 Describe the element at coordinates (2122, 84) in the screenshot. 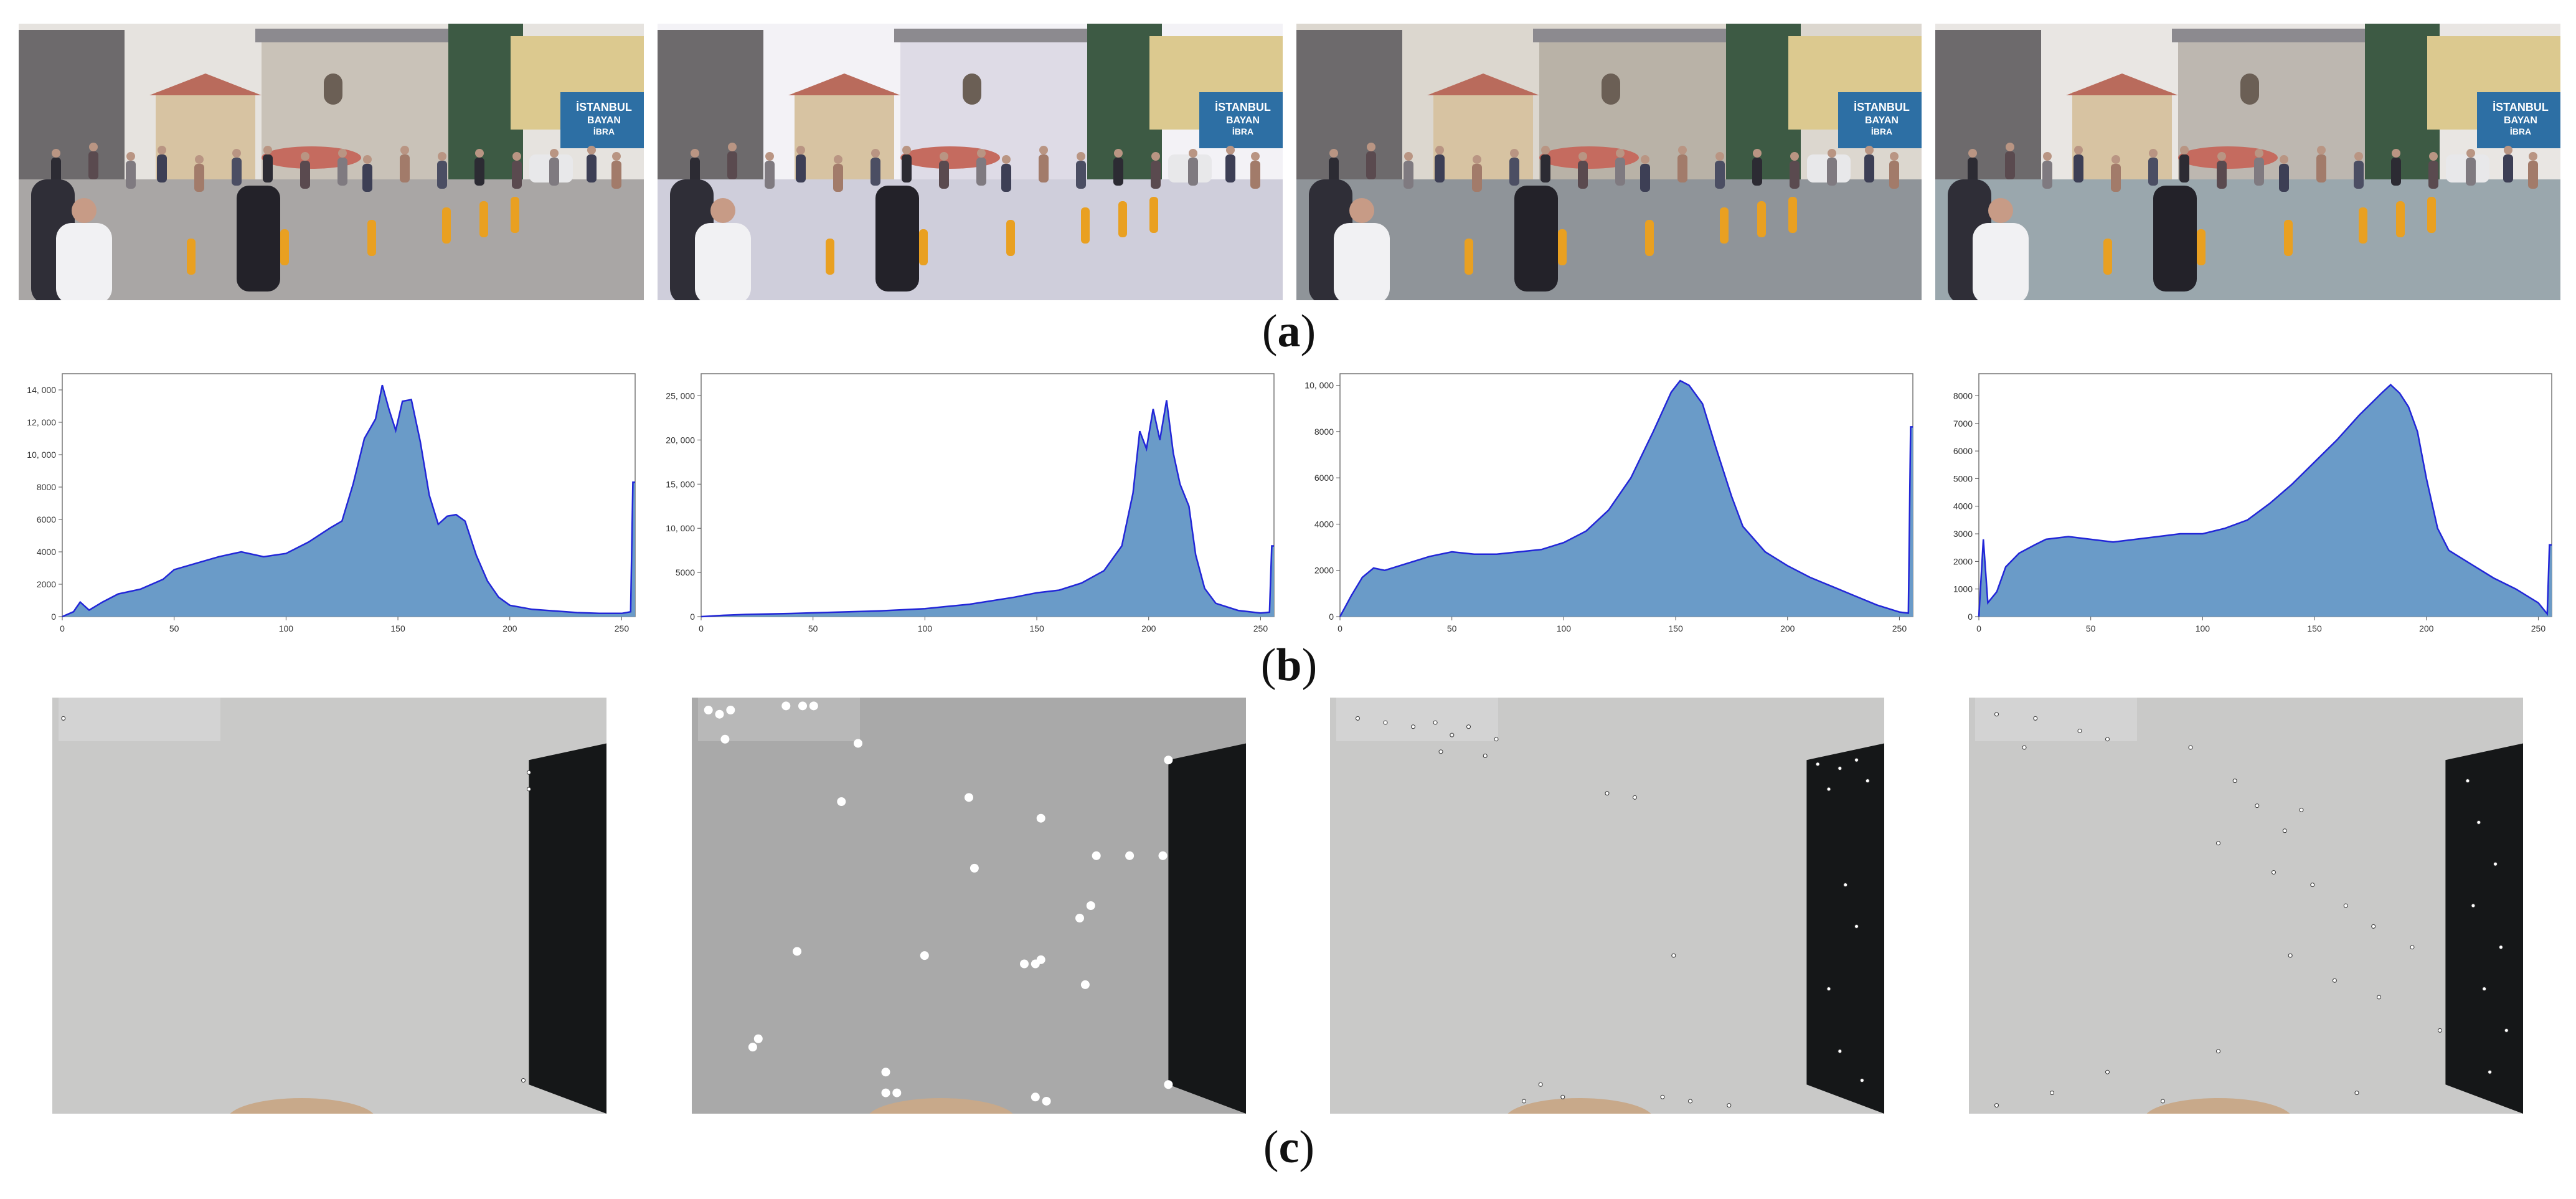

I see `roof` at that location.